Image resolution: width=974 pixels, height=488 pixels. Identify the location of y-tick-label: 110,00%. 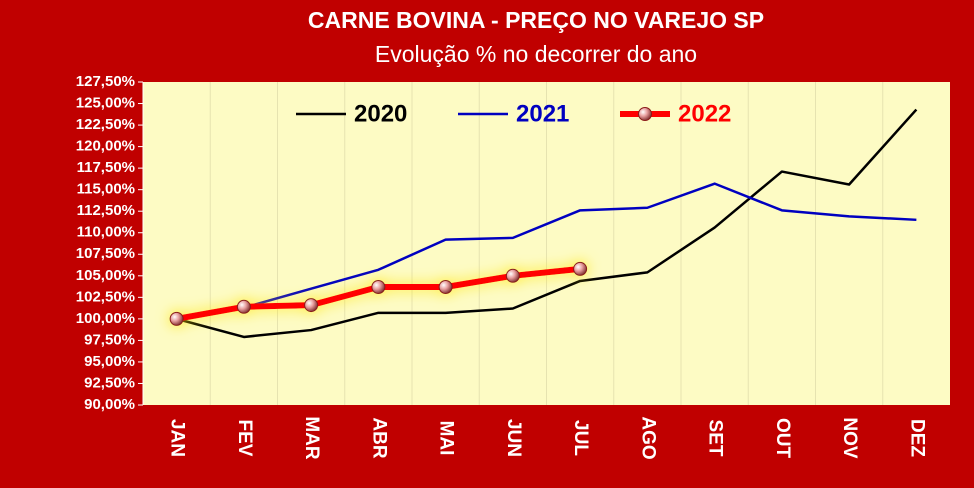
(106, 232).